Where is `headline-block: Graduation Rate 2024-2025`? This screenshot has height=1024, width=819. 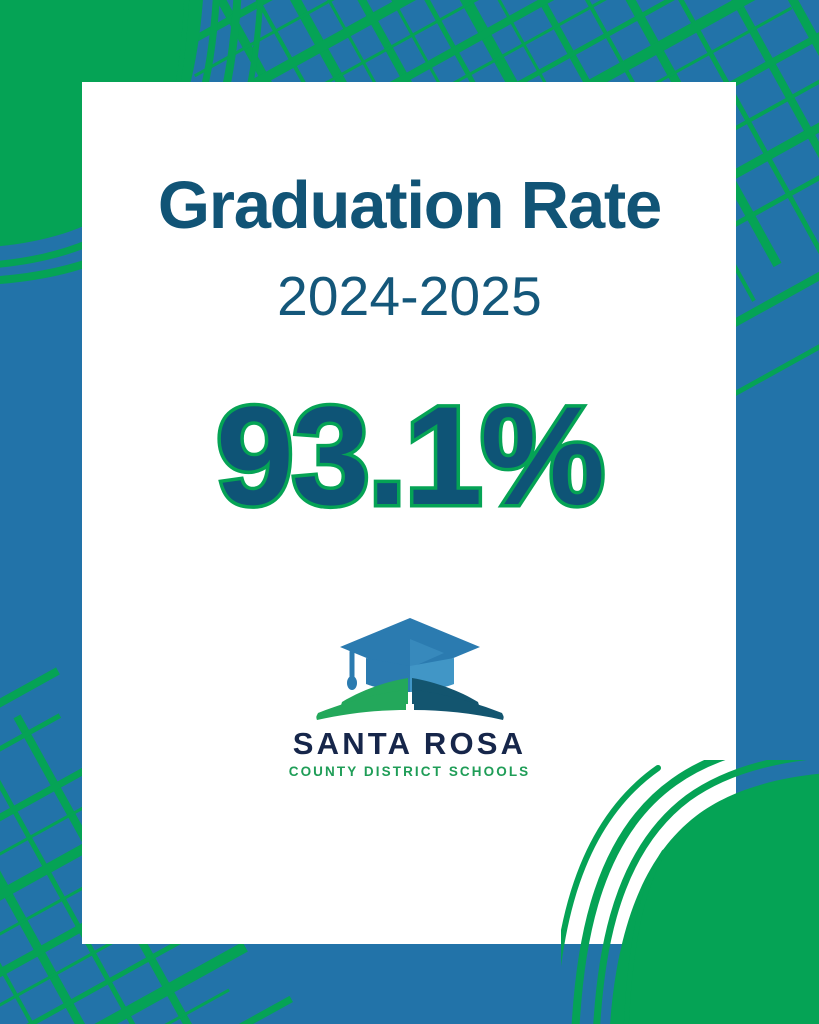
headline-block: Graduation Rate 2024-2025 is located at coordinates (409, 248).